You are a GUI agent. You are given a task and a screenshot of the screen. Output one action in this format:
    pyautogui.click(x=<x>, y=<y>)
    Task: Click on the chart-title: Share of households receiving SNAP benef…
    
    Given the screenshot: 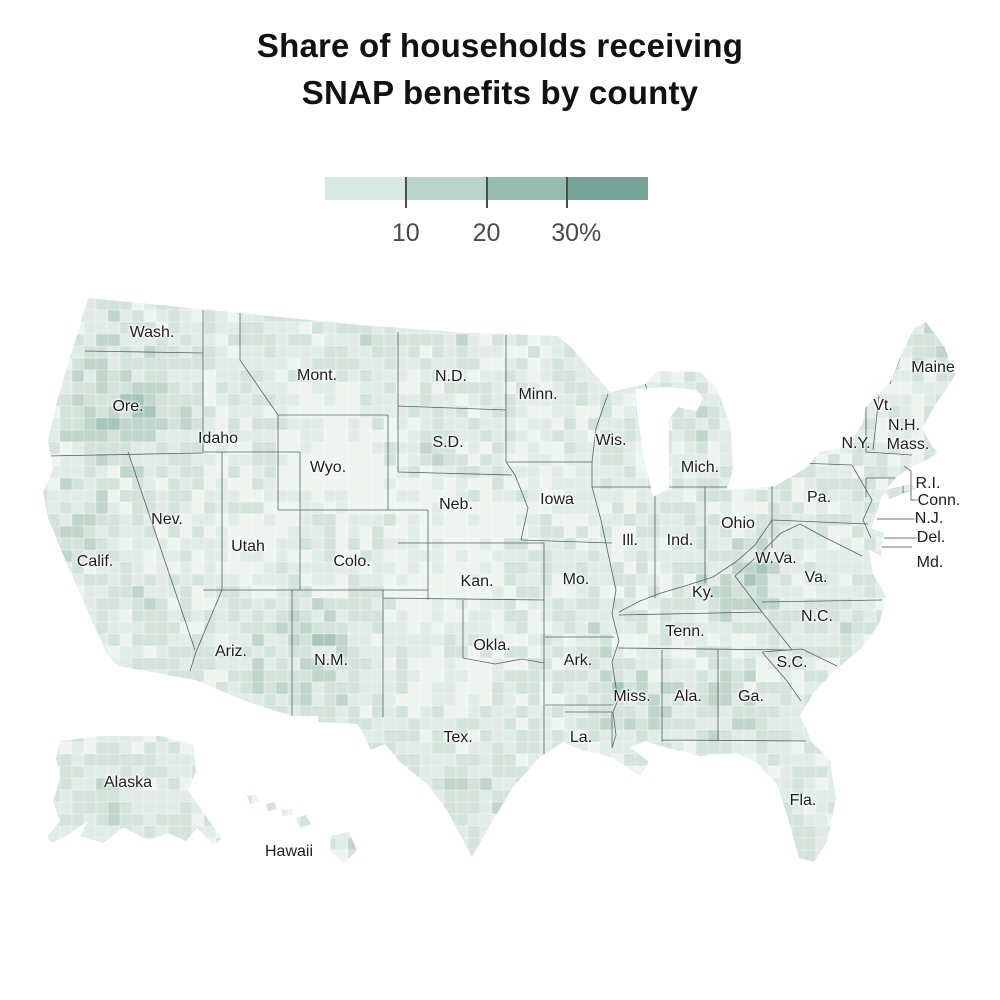 What is the action you would take?
    pyautogui.click(x=500, y=69)
    